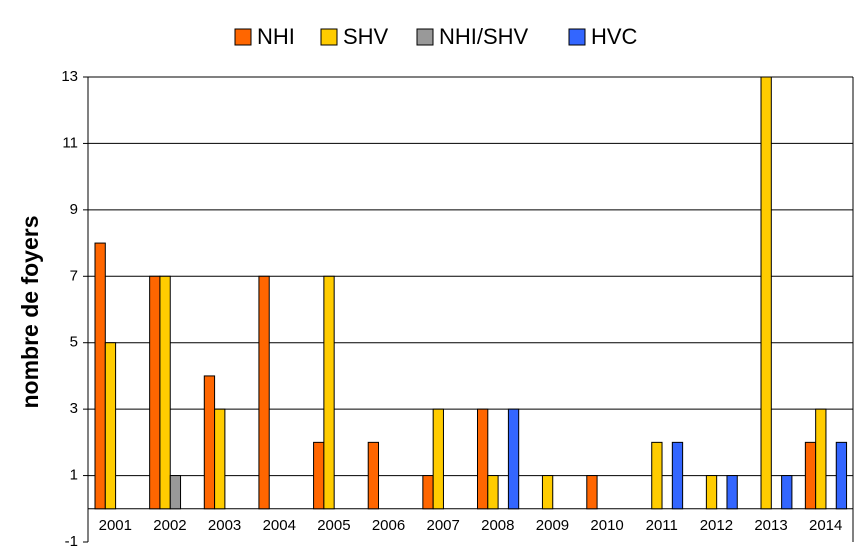 The image size is (854, 550). What do you see at coordinates (497, 525) in the screenshot?
I see `x-tick-label: 2008` at bounding box center [497, 525].